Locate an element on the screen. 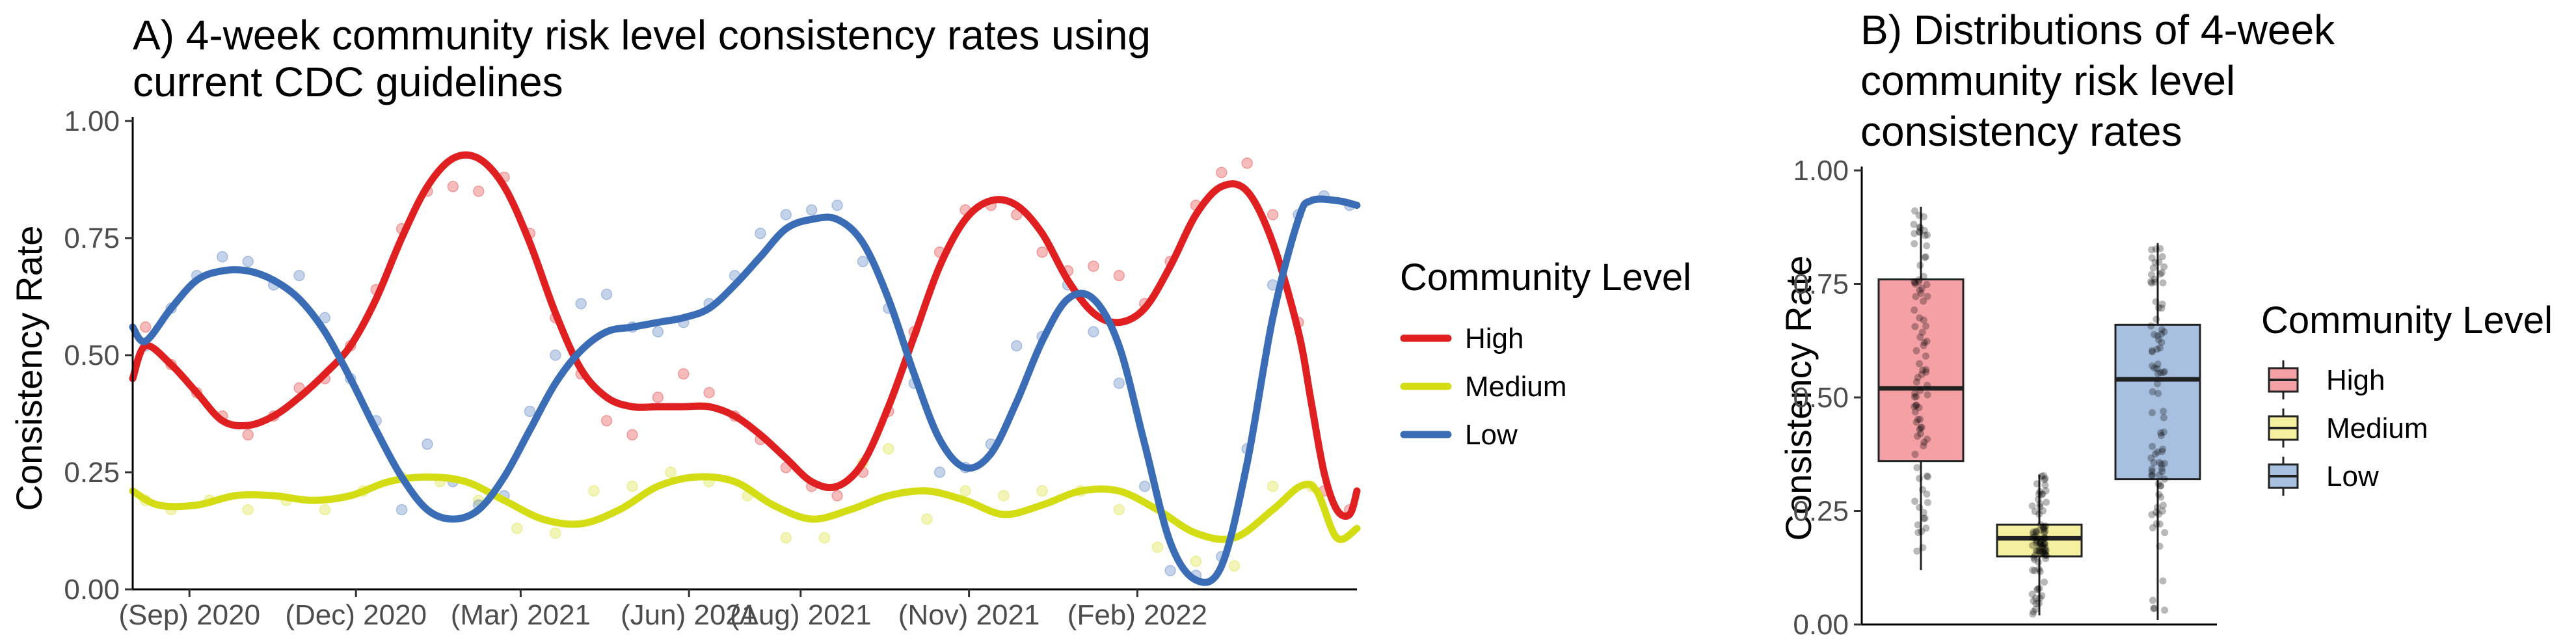 The height and width of the screenshot is (644, 2576). legend-b-label-high: High is located at coordinates (2355, 380).